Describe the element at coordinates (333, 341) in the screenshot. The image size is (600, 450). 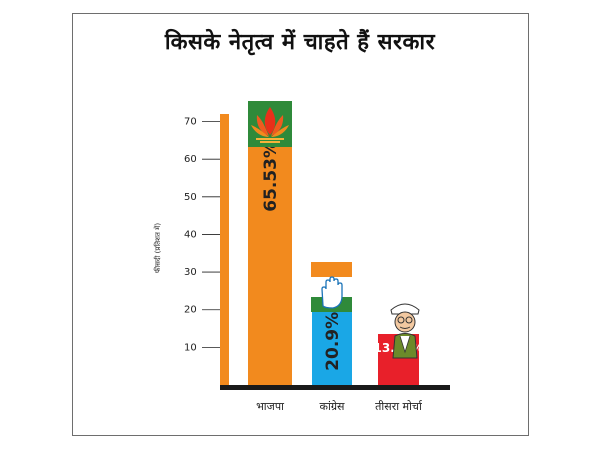
I see `bar-value-label: 20.9%` at that location.